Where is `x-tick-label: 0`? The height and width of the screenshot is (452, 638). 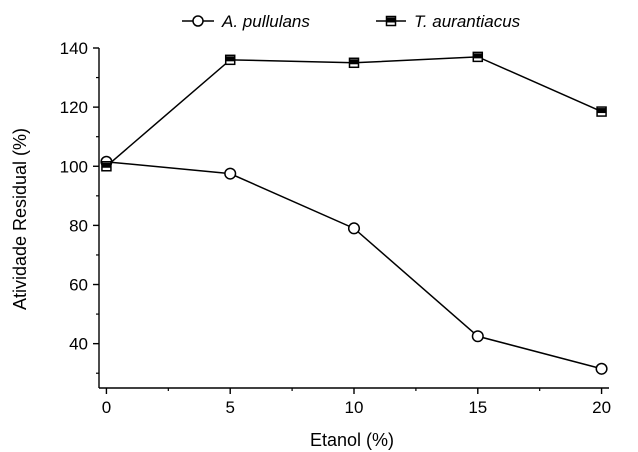 x-tick-label: 0 is located at coordinates (106, 407).